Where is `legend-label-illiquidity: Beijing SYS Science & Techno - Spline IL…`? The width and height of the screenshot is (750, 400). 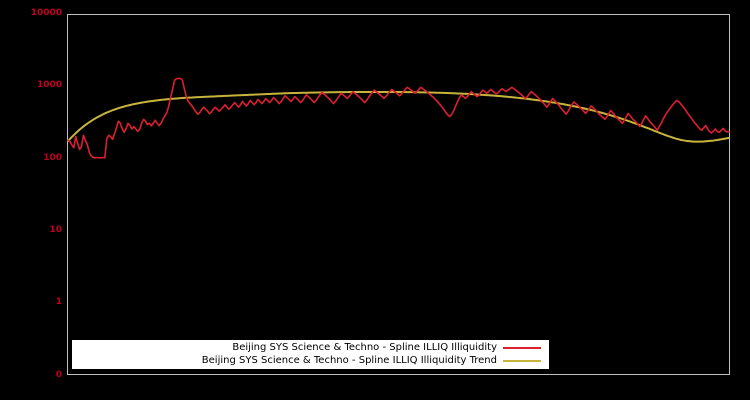 legend-label-illiquidity: Beijing SYS Science & Techno - Spline IL… is located at coordinates (364, 347).